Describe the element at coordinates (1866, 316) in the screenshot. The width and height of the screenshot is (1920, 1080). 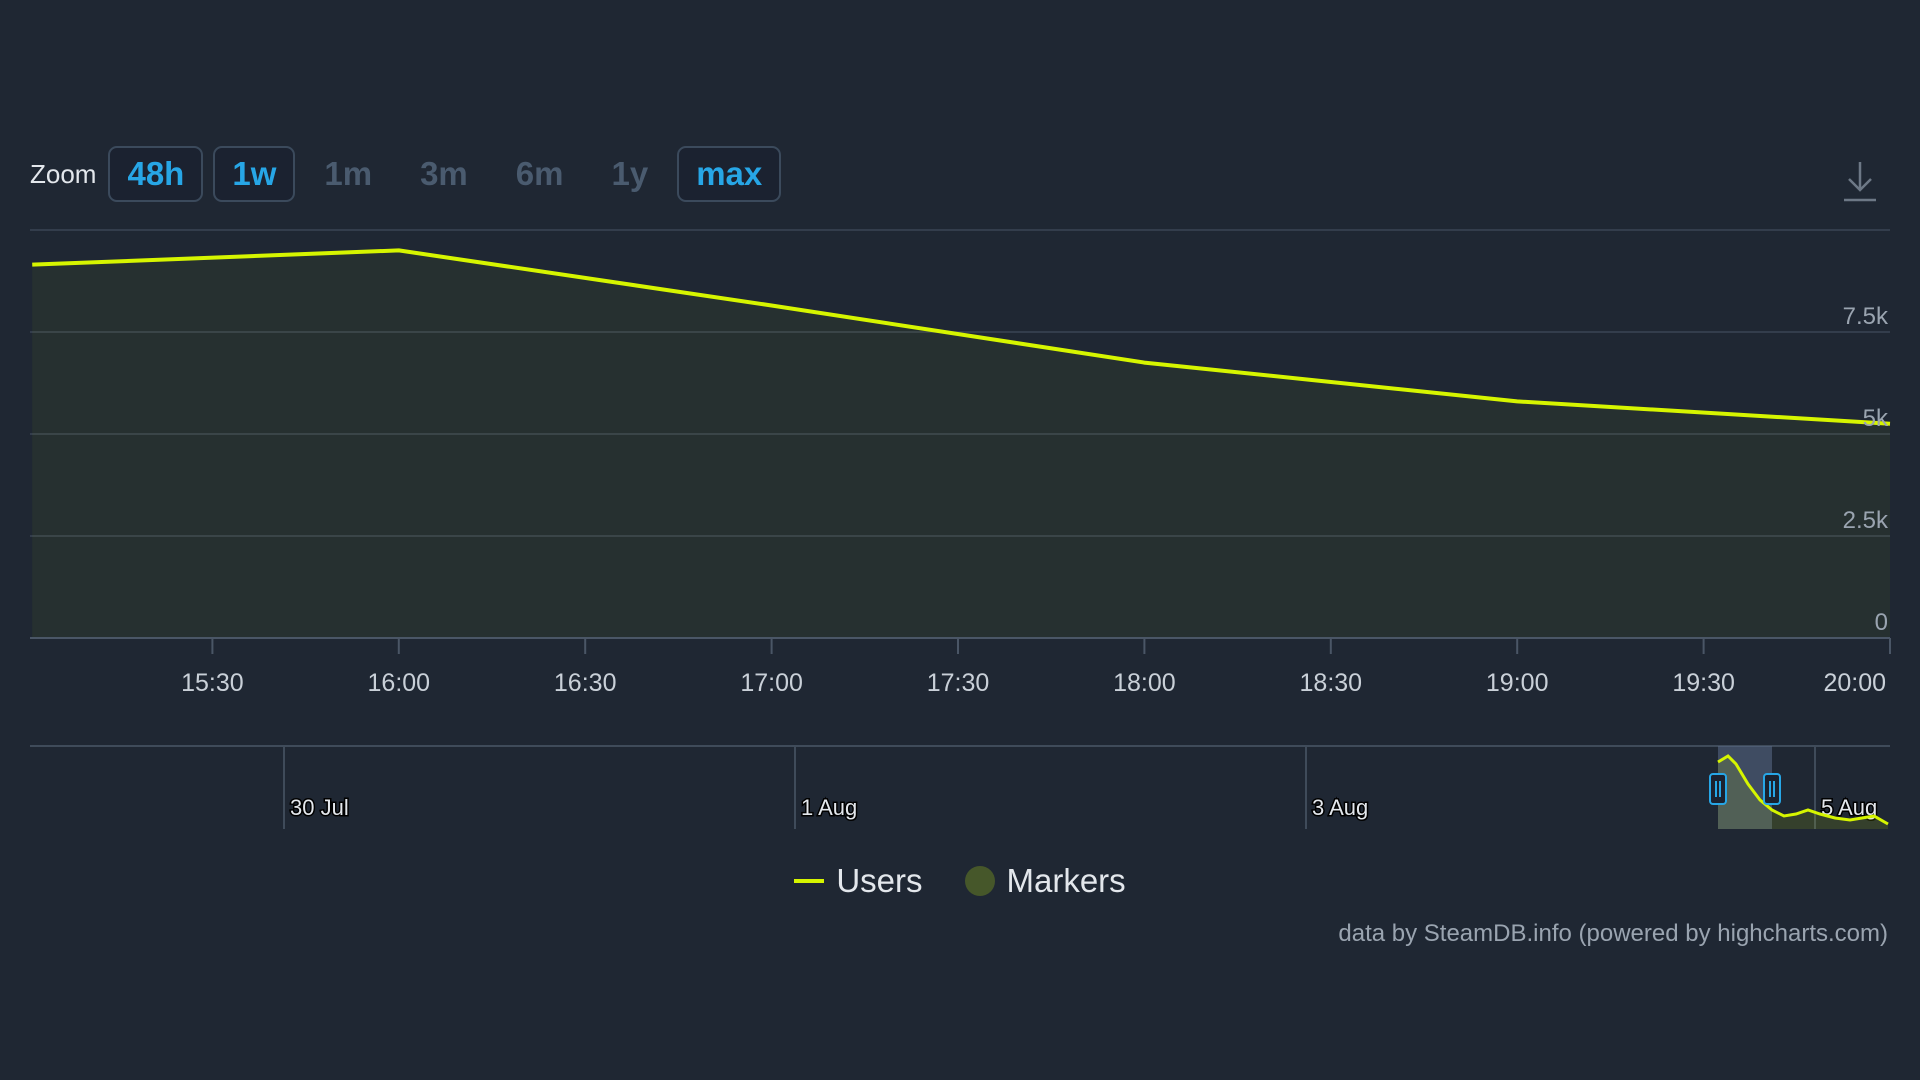
I see `y-tick-label: 7.5k` at that location.